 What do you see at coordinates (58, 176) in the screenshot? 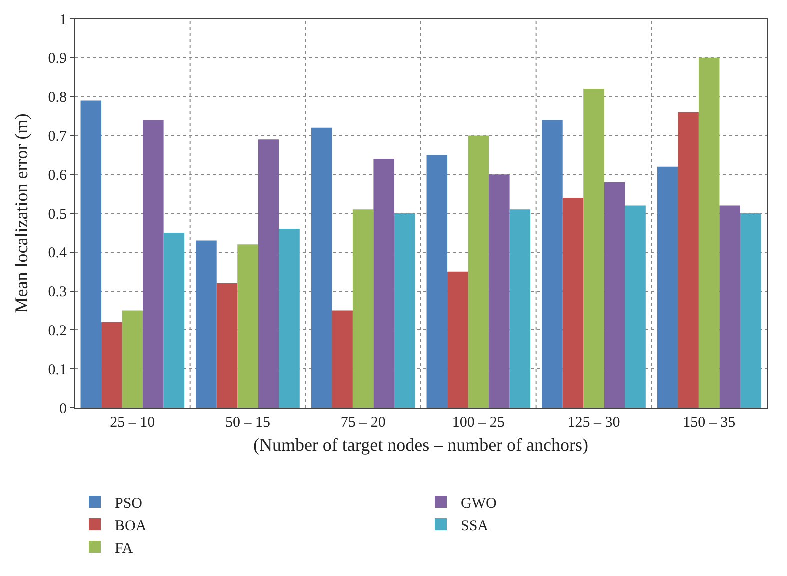
I see `y-tick-label: 0.6` at bounding box center [58, 176].